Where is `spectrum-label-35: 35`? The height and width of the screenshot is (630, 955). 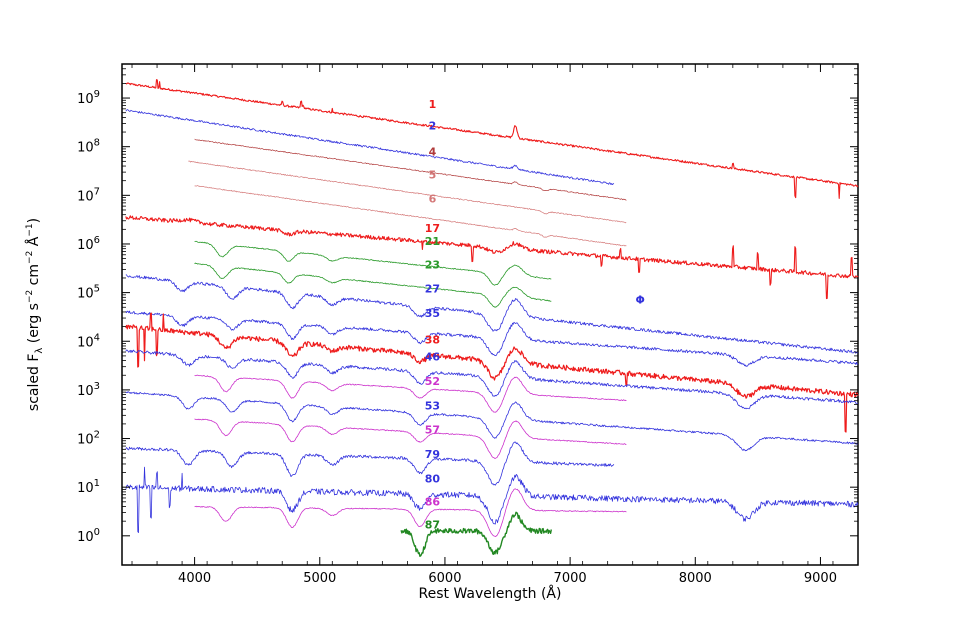
spectrum-label-35: 35 is located at coordinates (432, 313).